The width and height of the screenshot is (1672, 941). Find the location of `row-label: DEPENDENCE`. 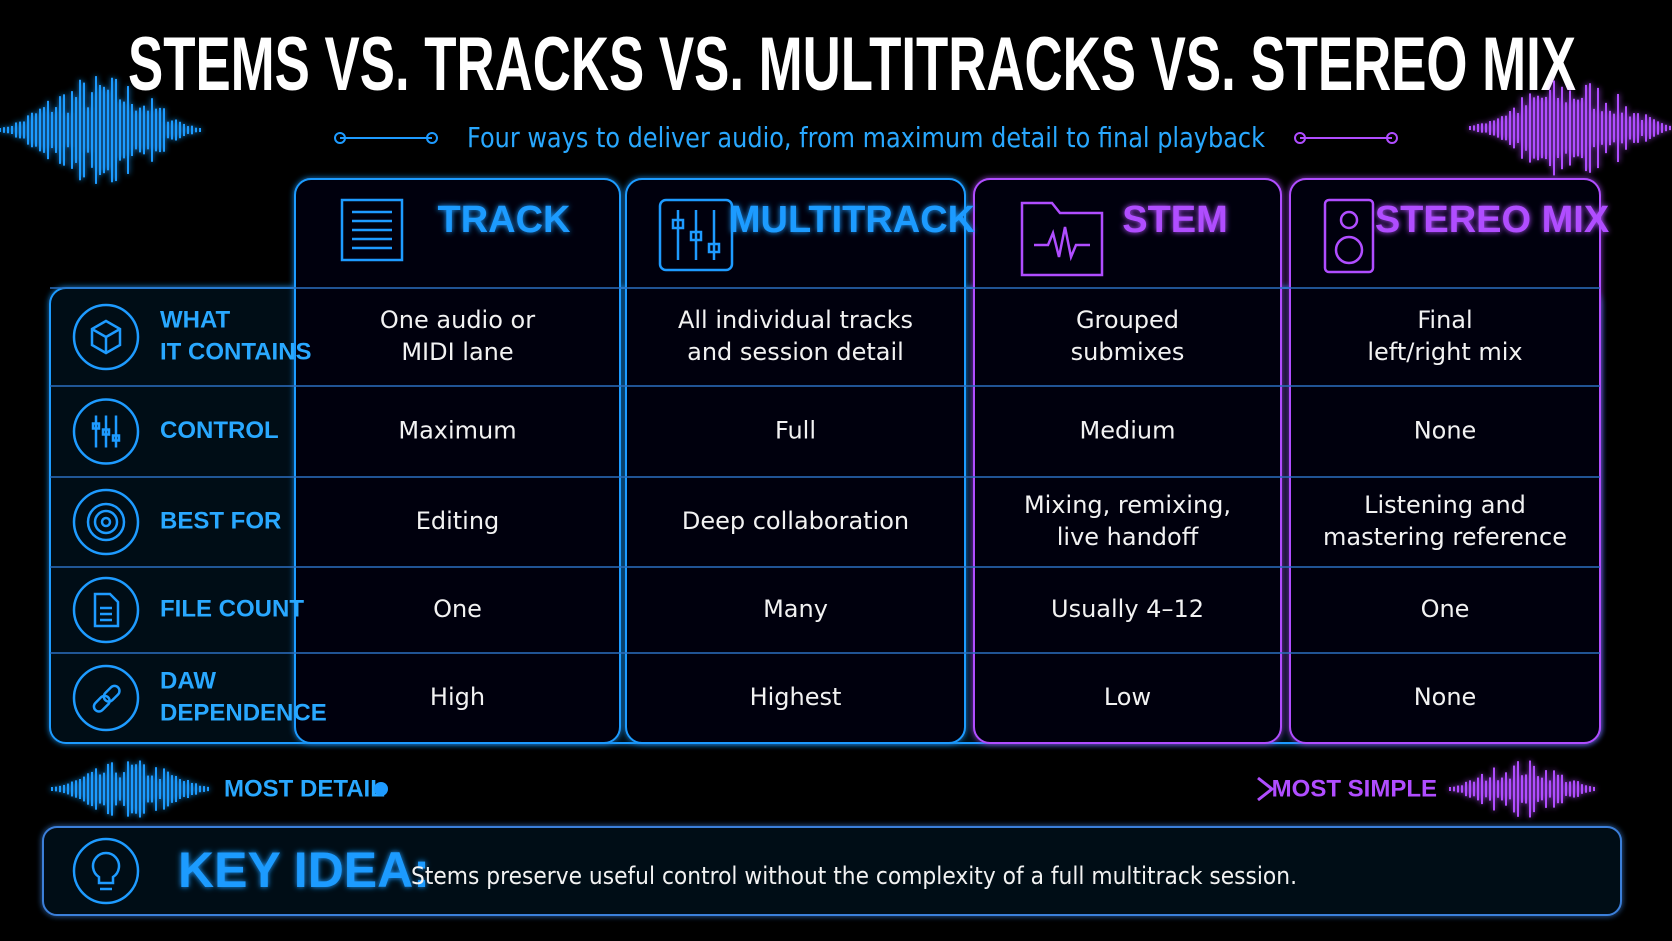

row-label: DEPENDENCE is located at coordinates (243, 712).